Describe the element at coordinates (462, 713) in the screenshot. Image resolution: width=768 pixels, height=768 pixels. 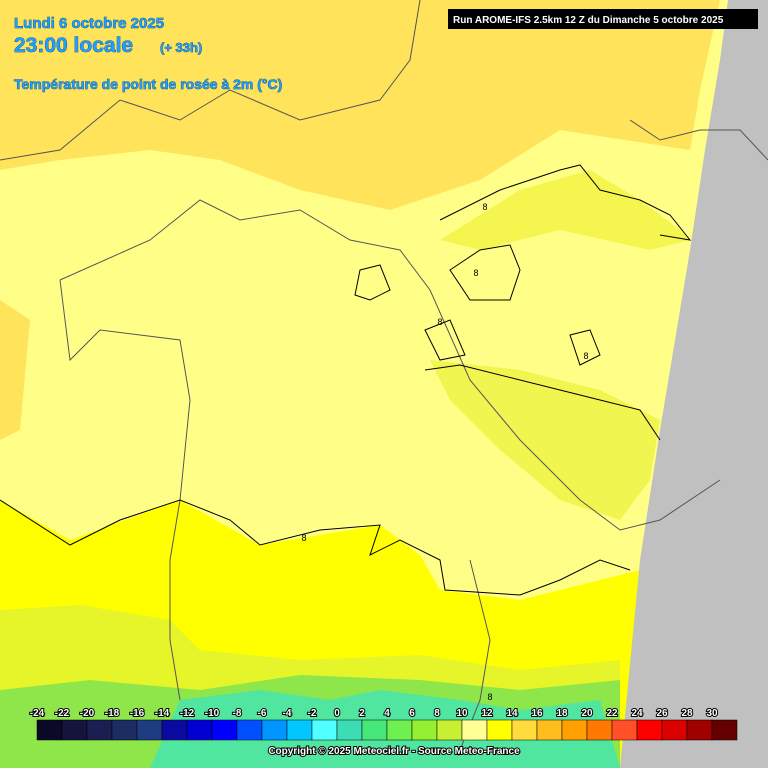
I see `scale-label: 10` at that location.